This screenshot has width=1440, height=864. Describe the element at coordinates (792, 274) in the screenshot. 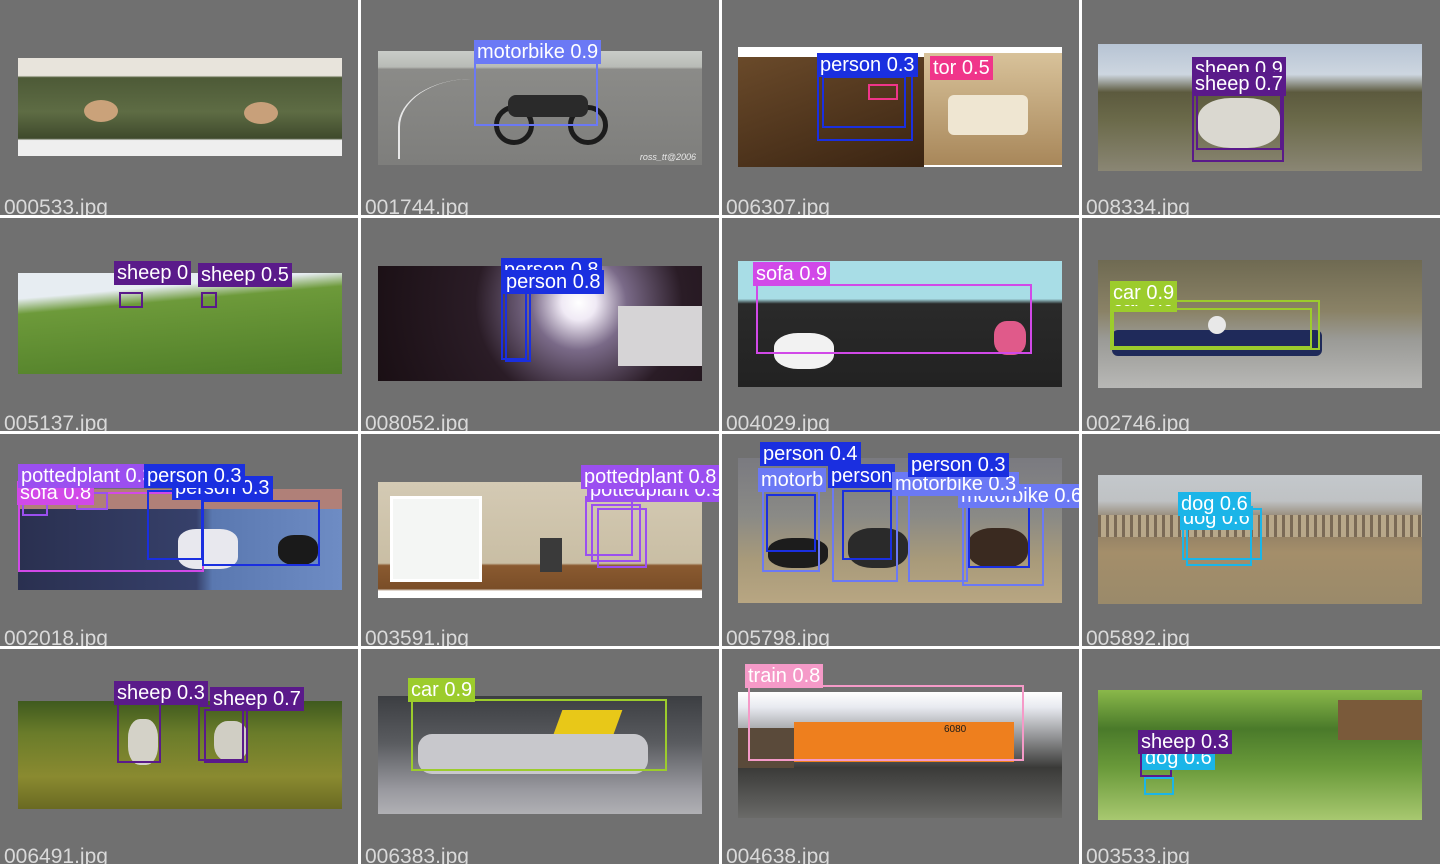

I see `detection-label: sofa 0.9` at that location.